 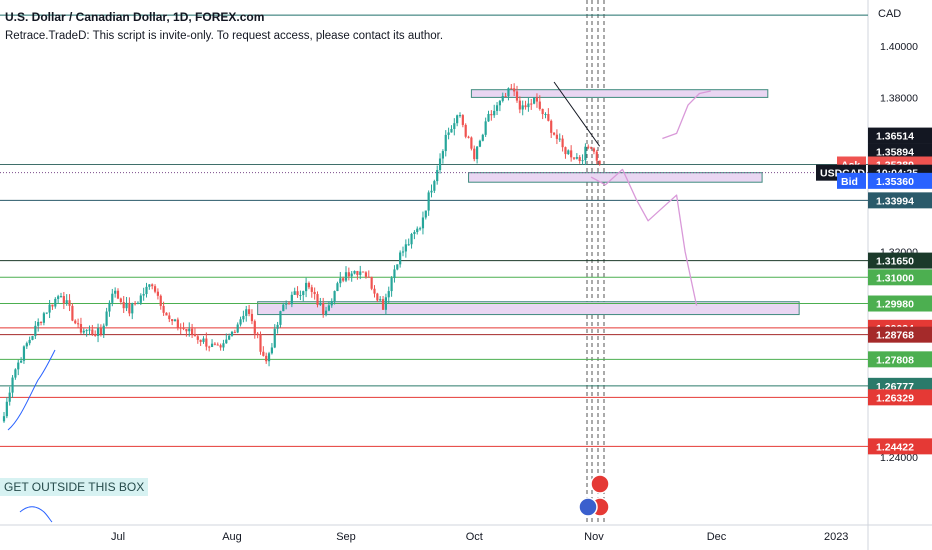 I want to click on x-tick-label: Jul, so click(x=118, y=537).